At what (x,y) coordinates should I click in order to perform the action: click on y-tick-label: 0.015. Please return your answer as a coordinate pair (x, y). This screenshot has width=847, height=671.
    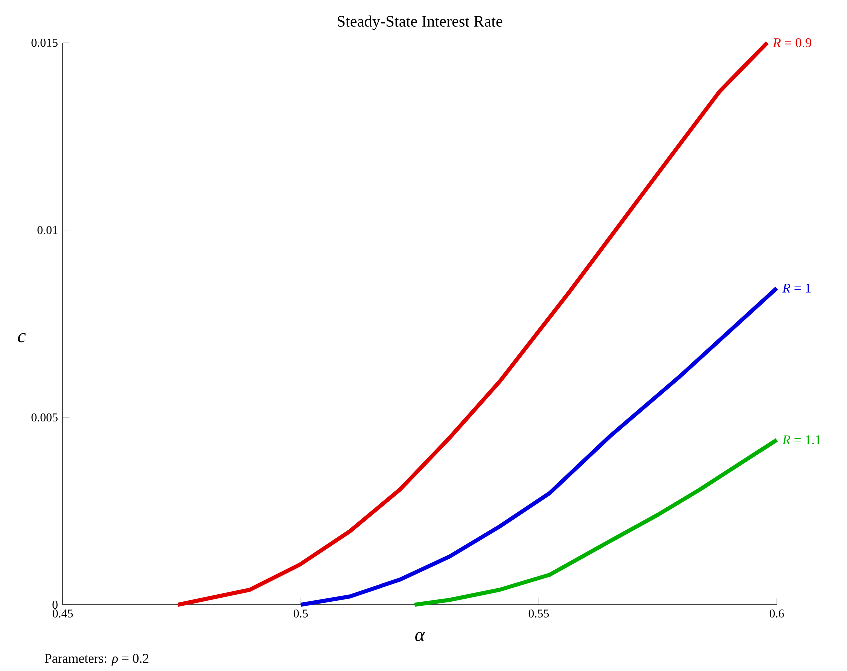
    Looking at the image, I should click on (45, 43).